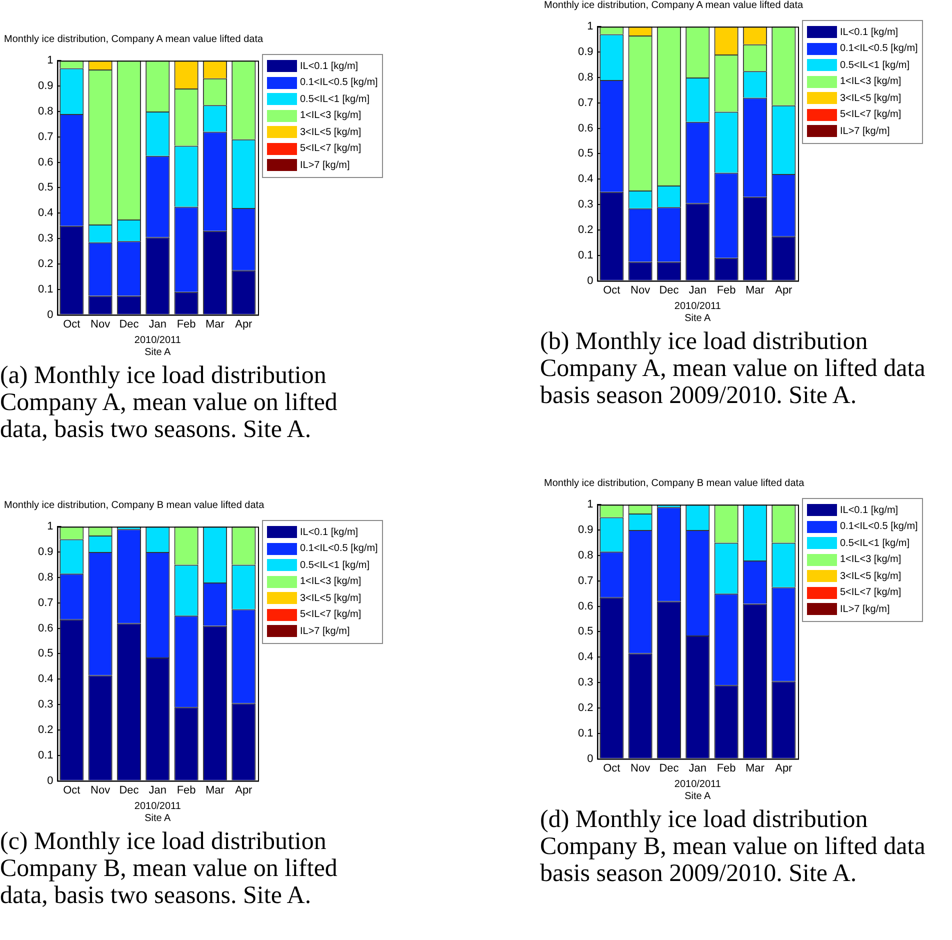 This screenshot has width=952, height=940. I want to click on text: (c) Monthly ice load distribution Company B, mean value on lifted data, basis two seasons. Site A., so click(169, 868).